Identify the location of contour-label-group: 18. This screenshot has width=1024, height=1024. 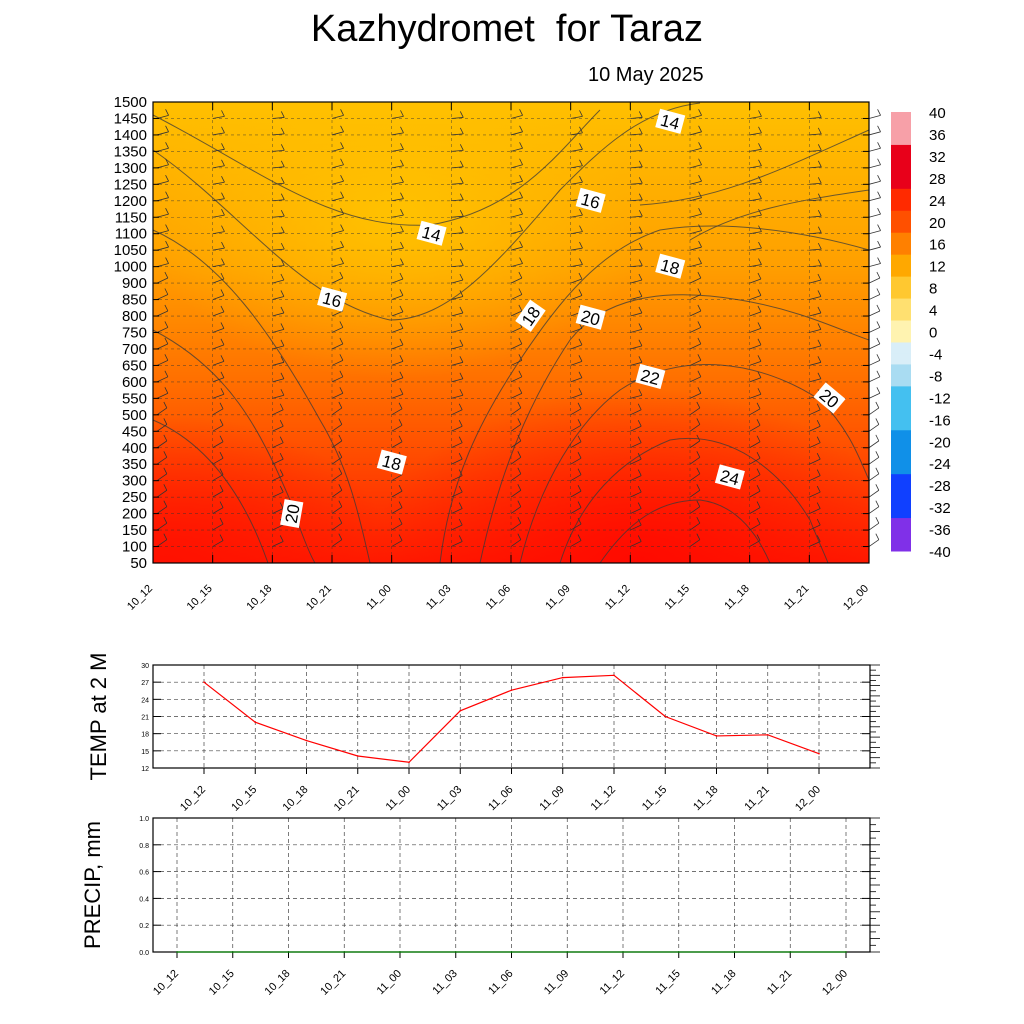
(670, 266).